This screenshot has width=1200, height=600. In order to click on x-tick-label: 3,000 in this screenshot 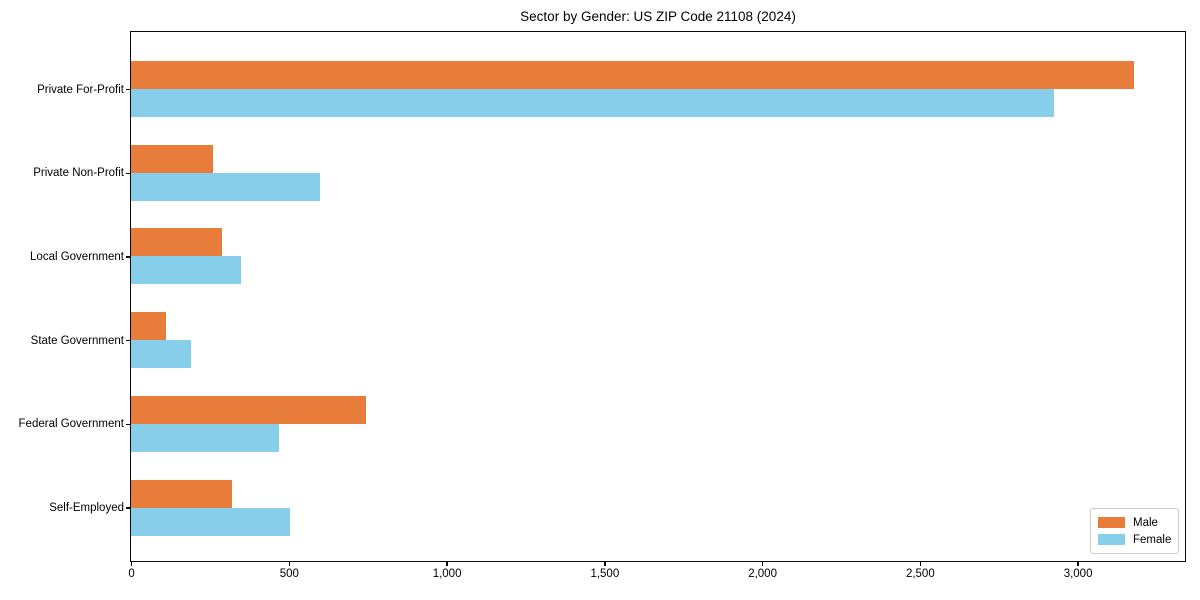, I will do `click(1078, 574)`.